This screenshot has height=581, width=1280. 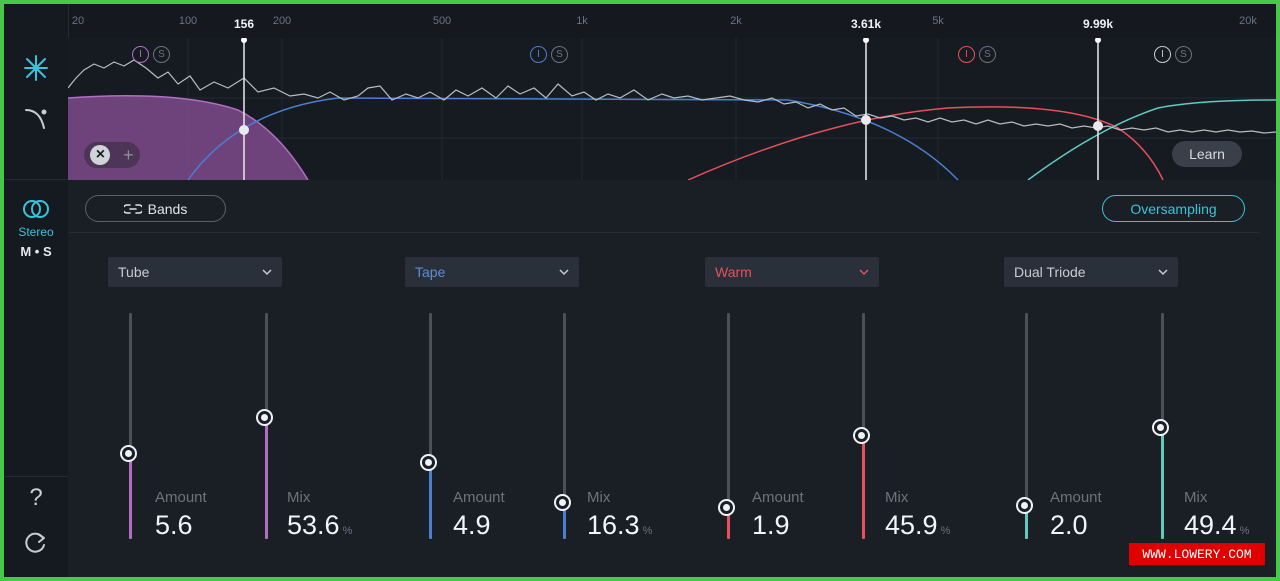 I want to click on band-1-mix-slider, so click(x=264, y=426).